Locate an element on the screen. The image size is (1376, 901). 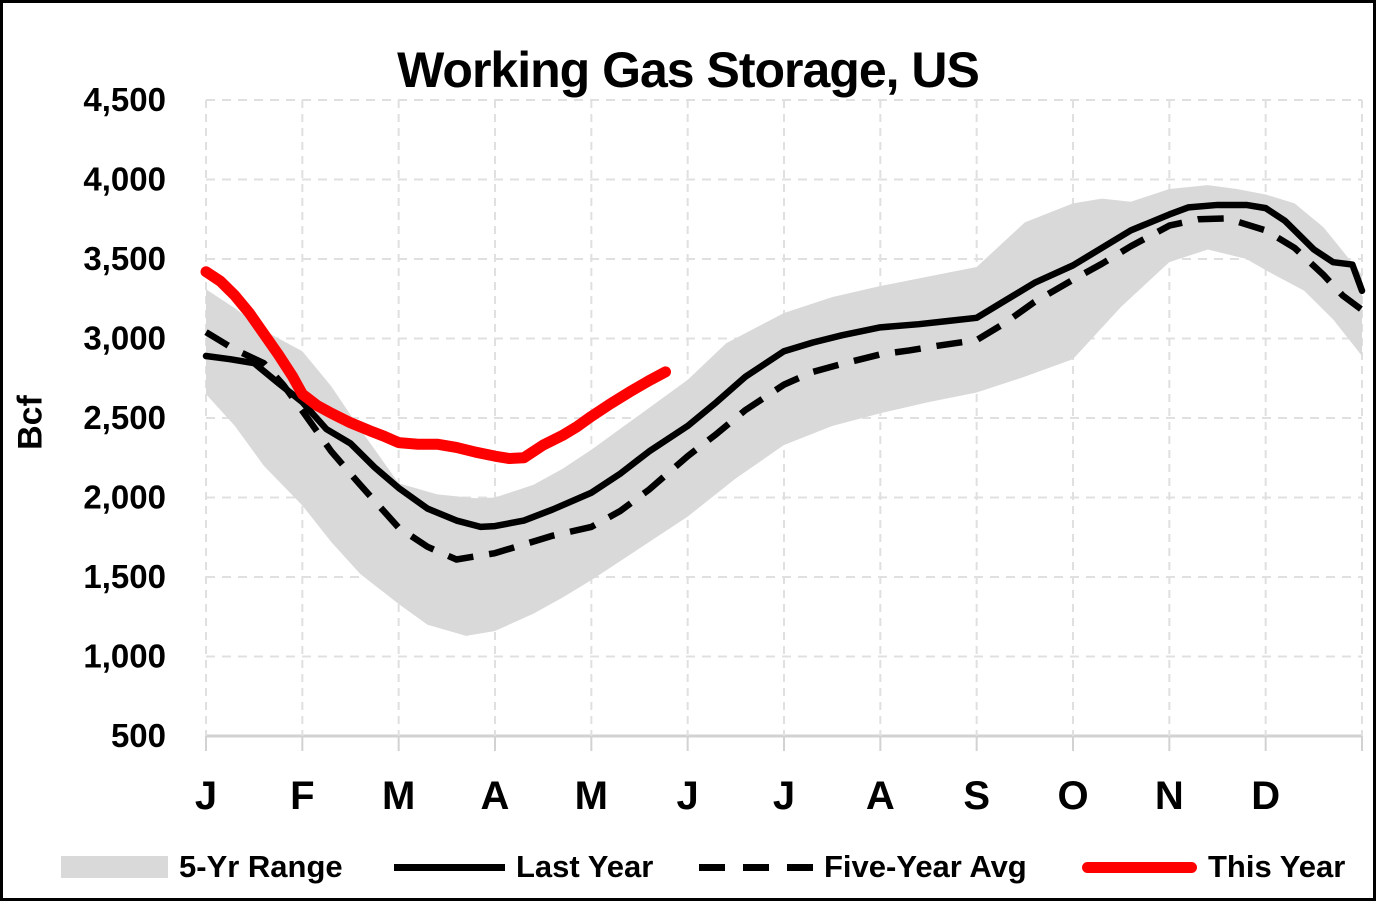
legend-label: Five-Year Avg is located at coordinates (925, 866).